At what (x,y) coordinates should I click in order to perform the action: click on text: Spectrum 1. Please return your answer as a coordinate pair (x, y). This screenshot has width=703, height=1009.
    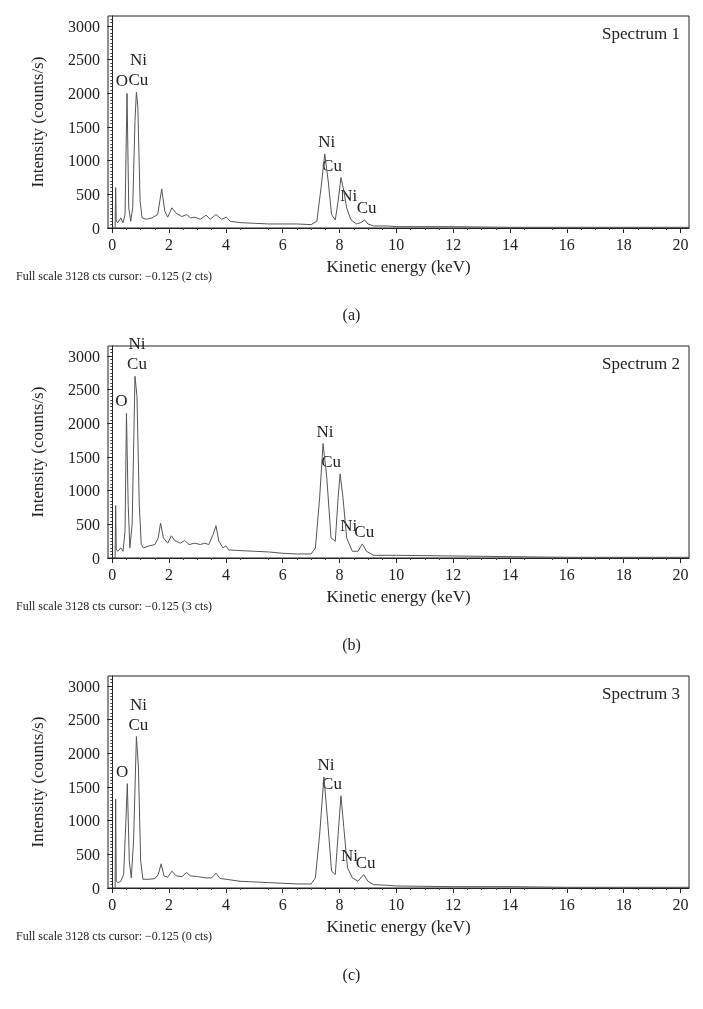
    Looking at the image, I should click on (641, 33).